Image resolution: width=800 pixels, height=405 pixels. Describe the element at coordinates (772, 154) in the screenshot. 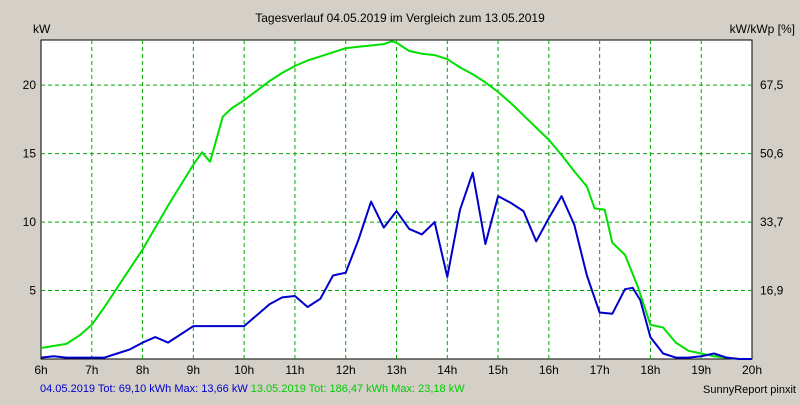

I see `y-tick-label-right: 50,6` at that location.